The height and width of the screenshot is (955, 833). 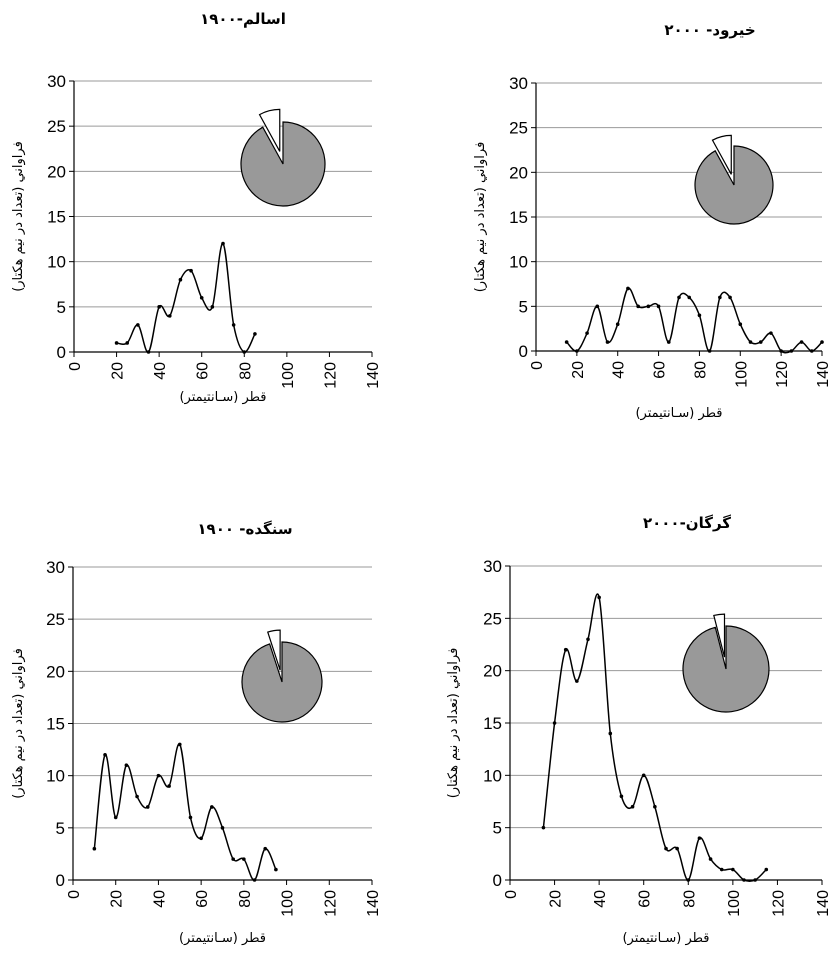 What do you see at coordinates (497, 828) in the screenshot?
I see `y-tick-label: 5` at bounding box center [497, 828].